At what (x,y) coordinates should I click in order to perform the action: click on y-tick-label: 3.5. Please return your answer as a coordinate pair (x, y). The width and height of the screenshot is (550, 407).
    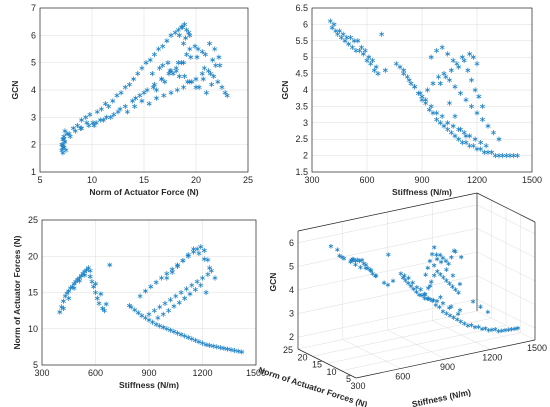
    Looking at the image, I should click on (301, 106).